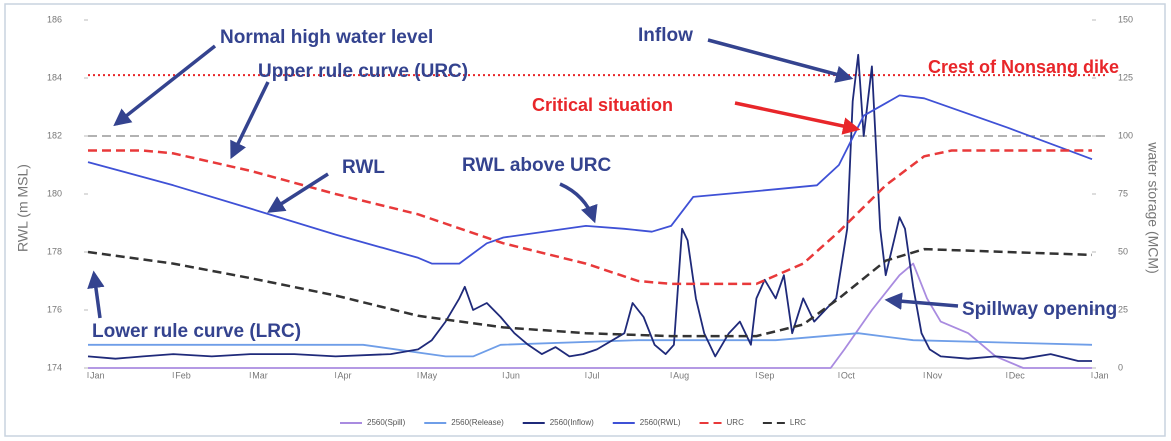 Image resolution: width=1171 pixels, height=441 pixels. I want to click on annotation: Crest of Nonsang dike, so click(1023, 67).